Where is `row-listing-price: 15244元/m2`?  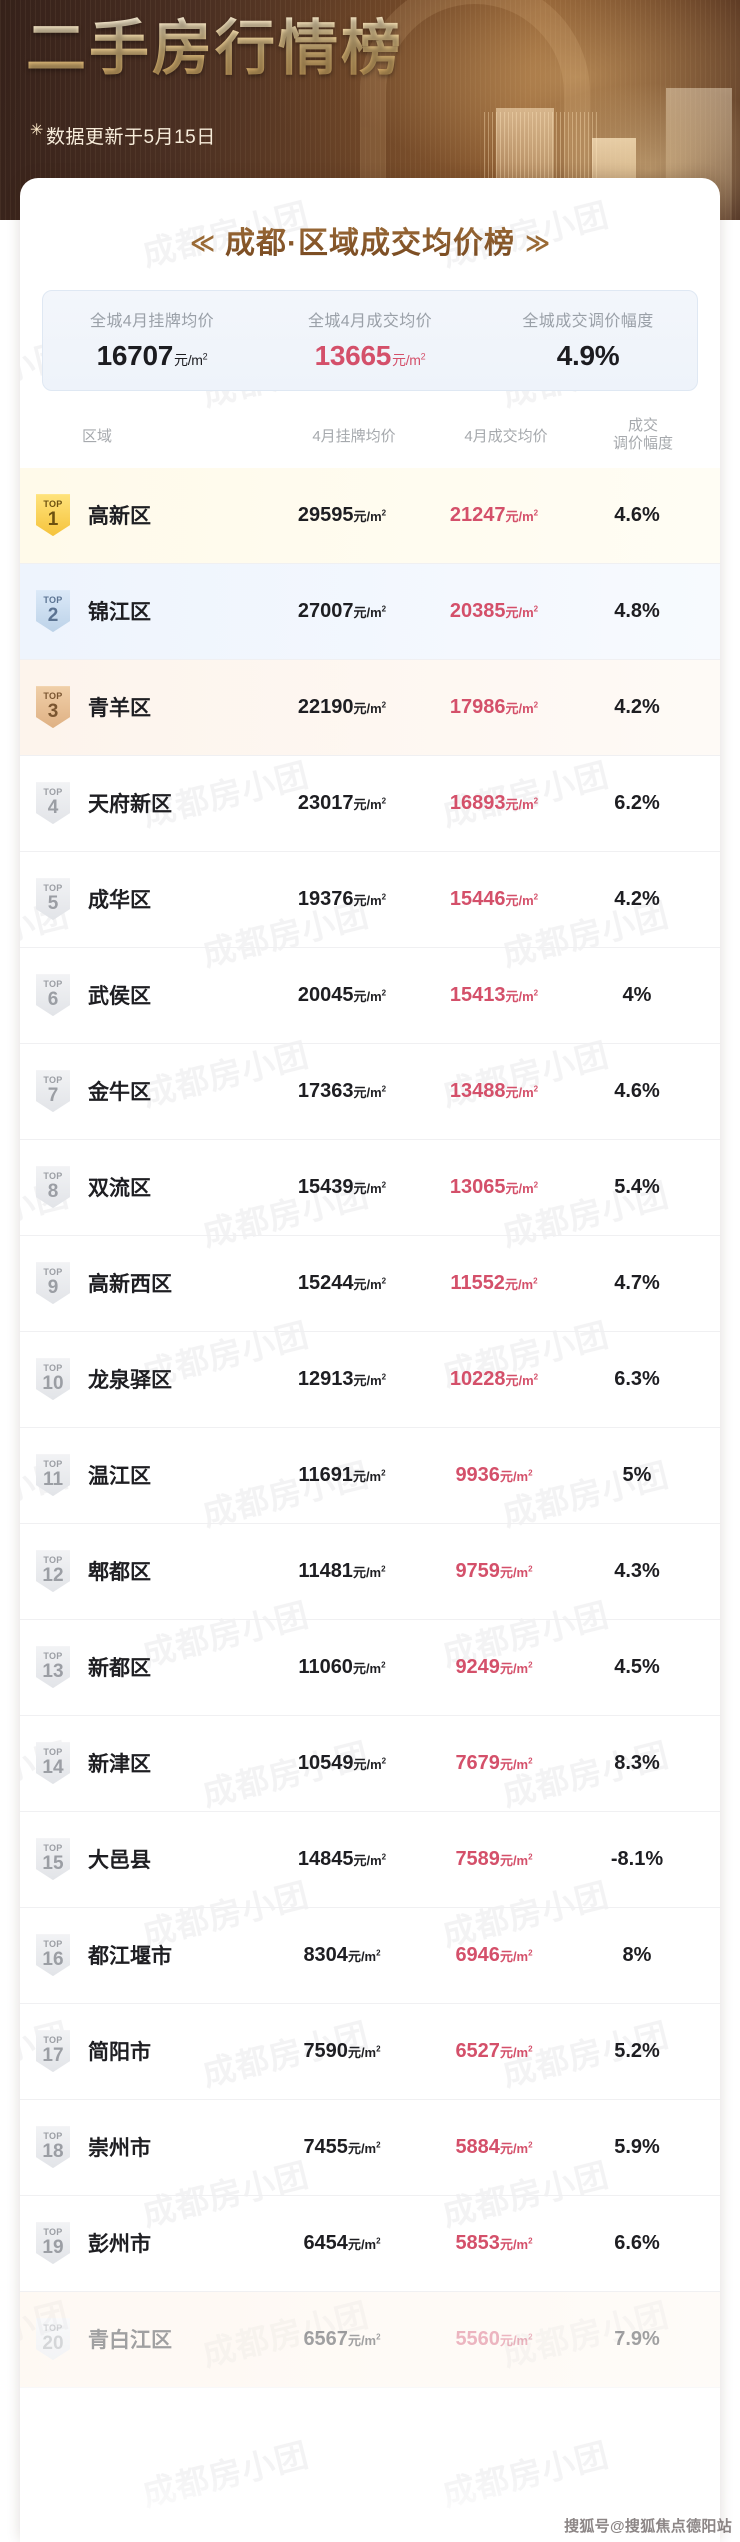 row-listing-price: 15244元/m2 is located at coordinates (342, 1282).